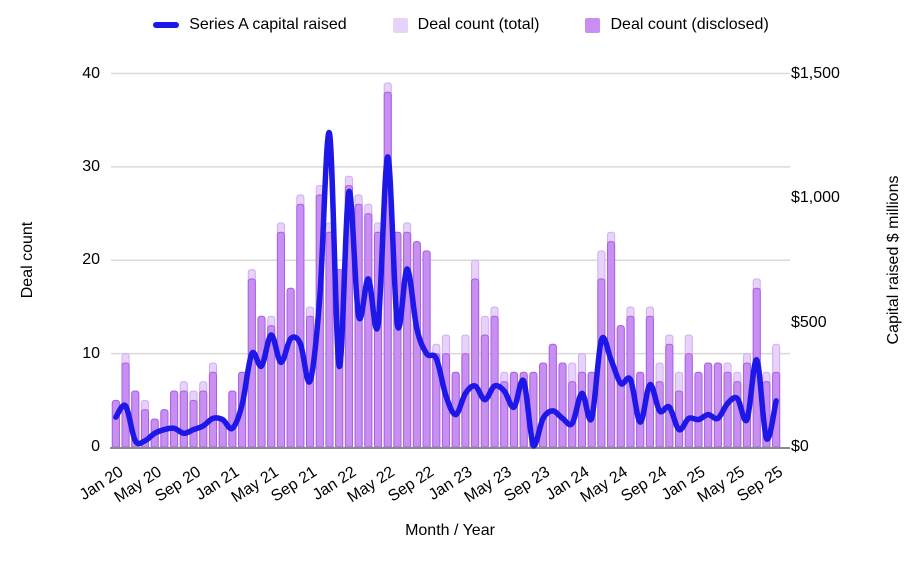 The height and width of the screenshot is (570, 922). What do you see at coordinates (91, 166) in the screenshot?
I see `left-axis-tick-label: 30` at bounding box center [91, 166].